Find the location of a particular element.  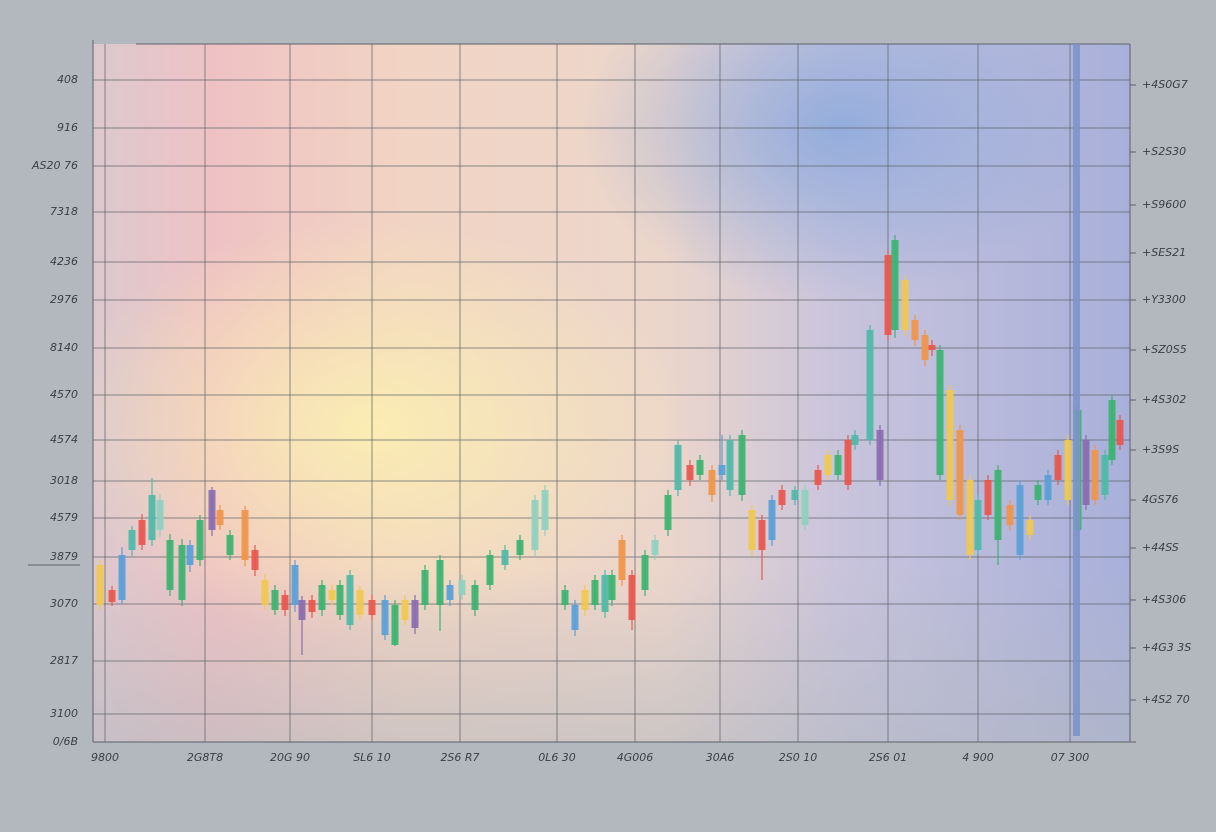

y2-tick-label: +4S2 70 is located at coordinates (1166, 699).